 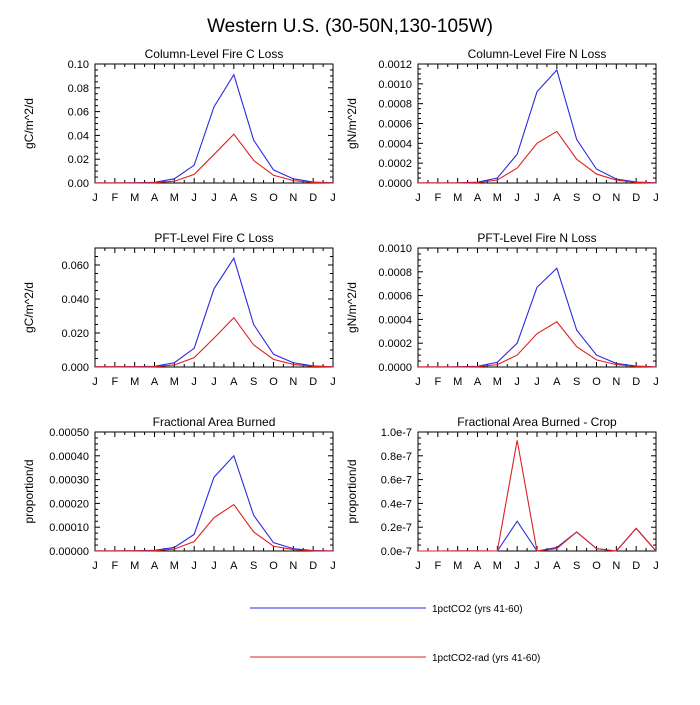 I want to click on y-tick-label: 0.00040, so click(x=69, y=457).